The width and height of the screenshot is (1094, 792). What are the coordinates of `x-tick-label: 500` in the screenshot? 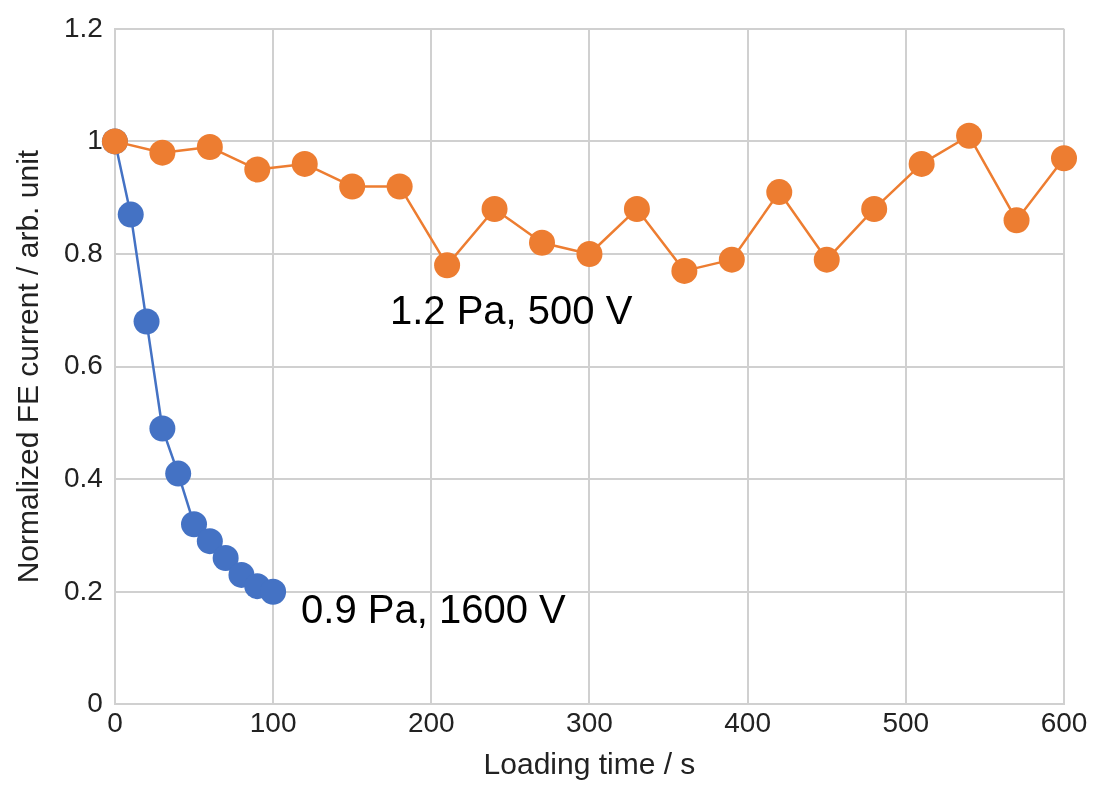 It's located at (906, 722).